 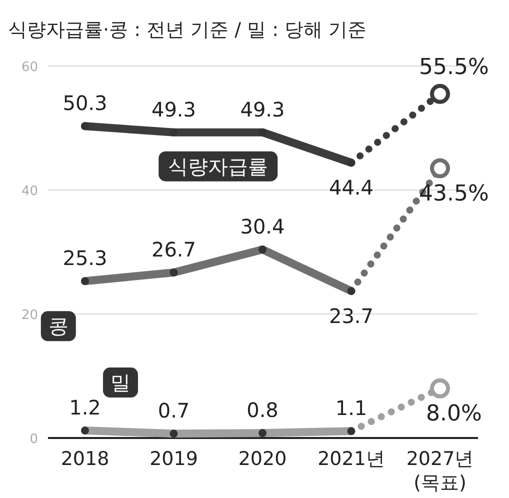 I want to click on data-label: 55.5%, so click(x=454, y=67).